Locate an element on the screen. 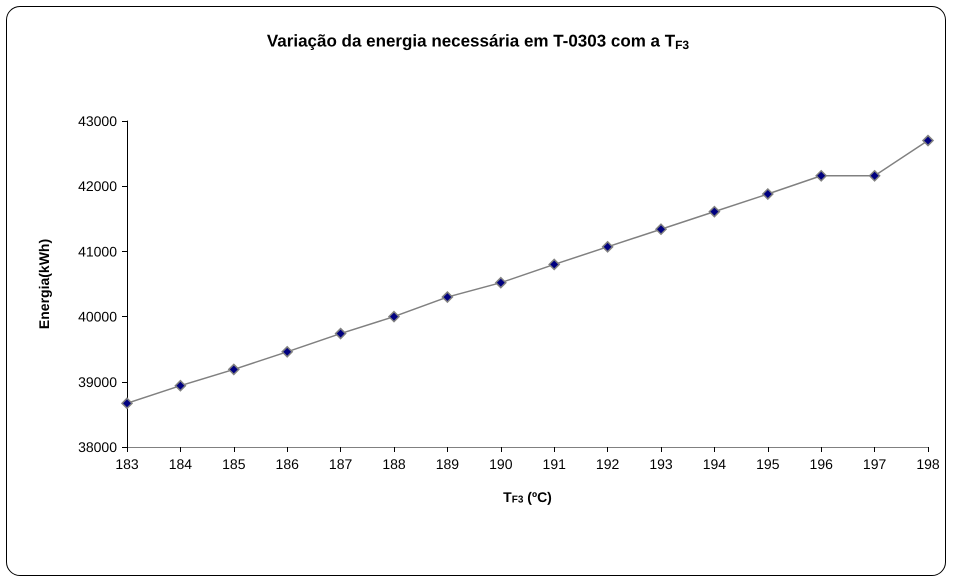 Image resolution: width=956 pixels, height=585 pixels. y-tick-label: 38000 is located at coordinates (98, 447).